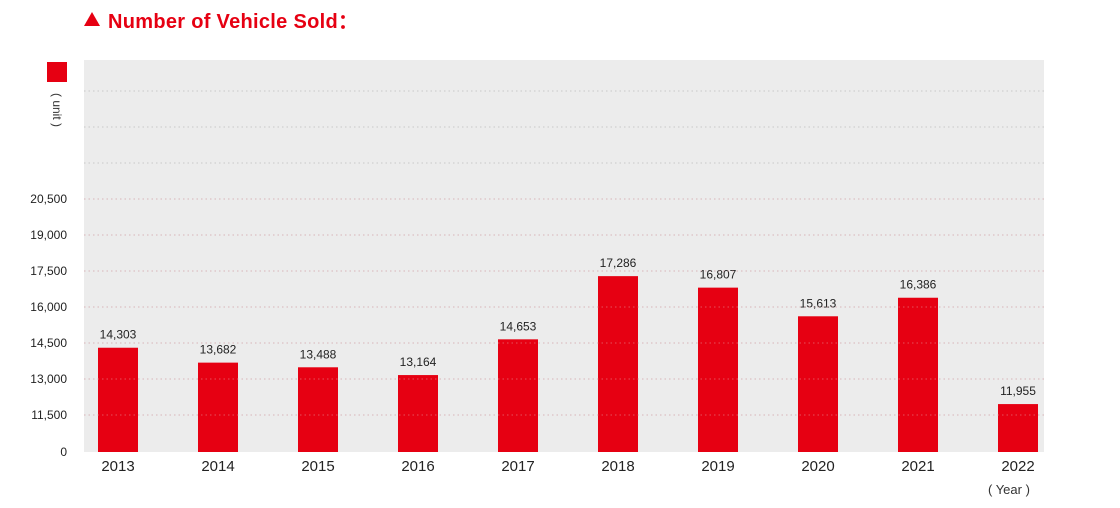 This screenshot has height=508, width=1120. I want to click on bar-value-label: 13,488, so click(318, 354).